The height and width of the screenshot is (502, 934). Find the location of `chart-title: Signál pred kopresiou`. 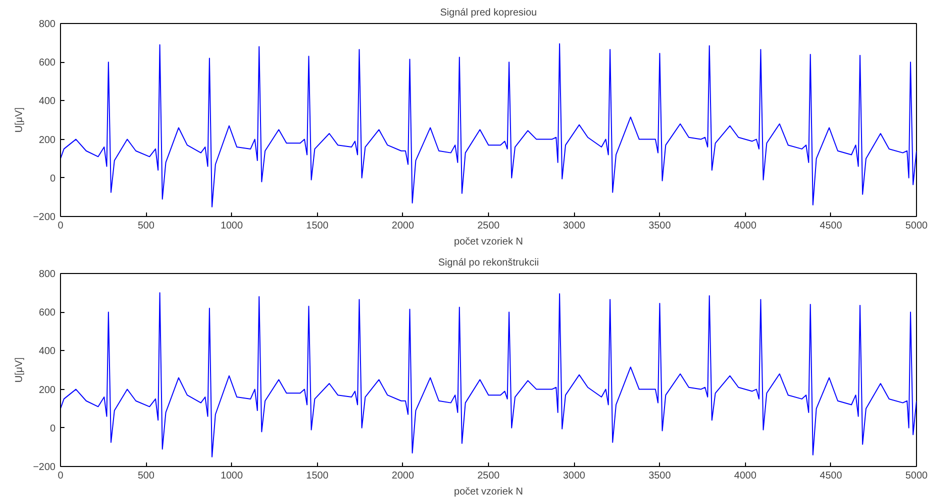

chart-title: Signál pred kopresiou is located at coordinates (488, 13).